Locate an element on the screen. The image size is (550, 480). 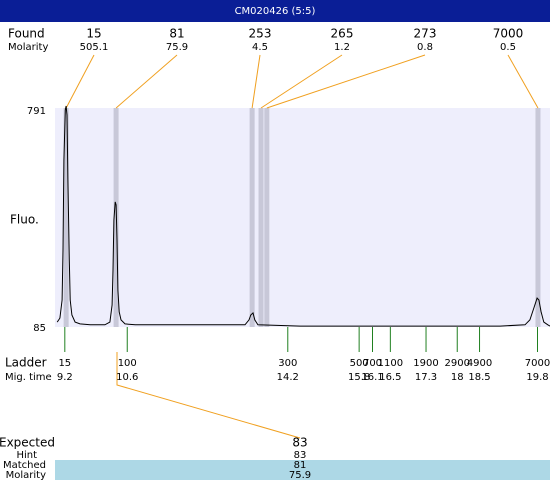
matched-label: Matched is located at coordinates (24, 465).